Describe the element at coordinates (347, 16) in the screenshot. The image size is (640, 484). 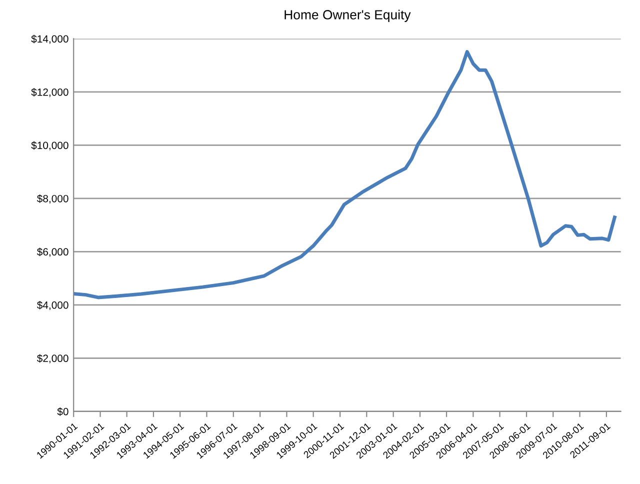
I see `chart-title: Home Owner's Equity` at that location.